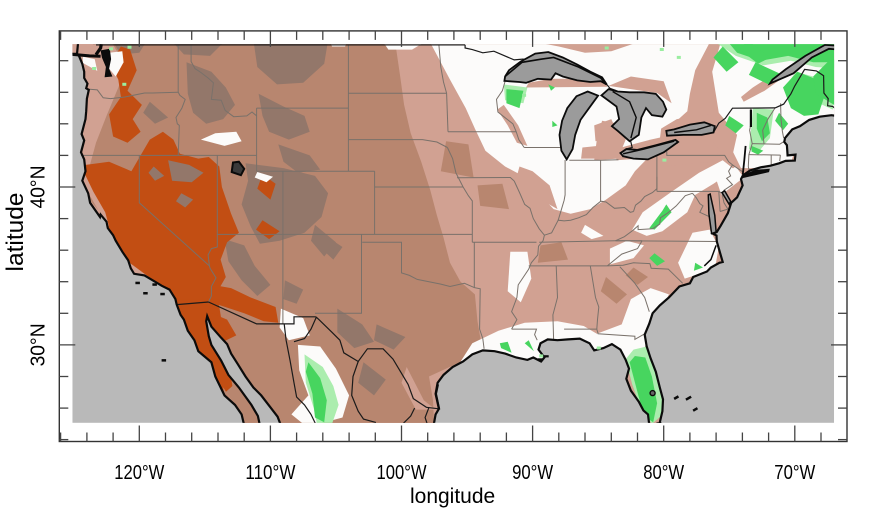 The width and height of the screenshot is (870, 522). What do you see at coordinates (795, 472) in the screenshot?
I see `svg-text: 70°W` at bounding box center [795, 472].